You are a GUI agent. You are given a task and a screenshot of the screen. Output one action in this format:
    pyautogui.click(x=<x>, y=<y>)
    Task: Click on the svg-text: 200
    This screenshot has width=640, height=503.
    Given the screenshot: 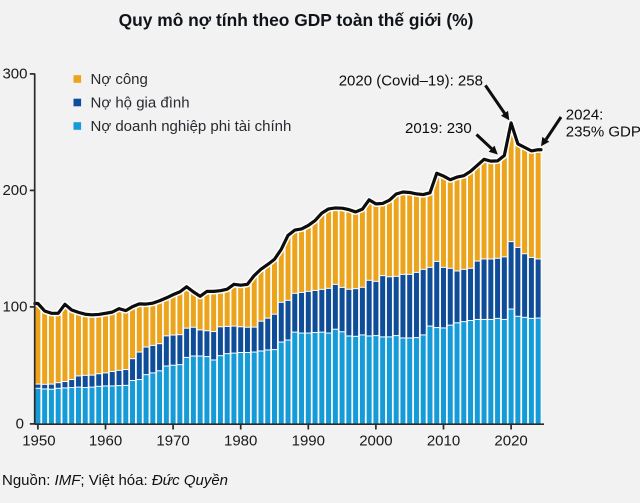 What is the action you would take?
    pyautogui.click(x=14, y=190)
    